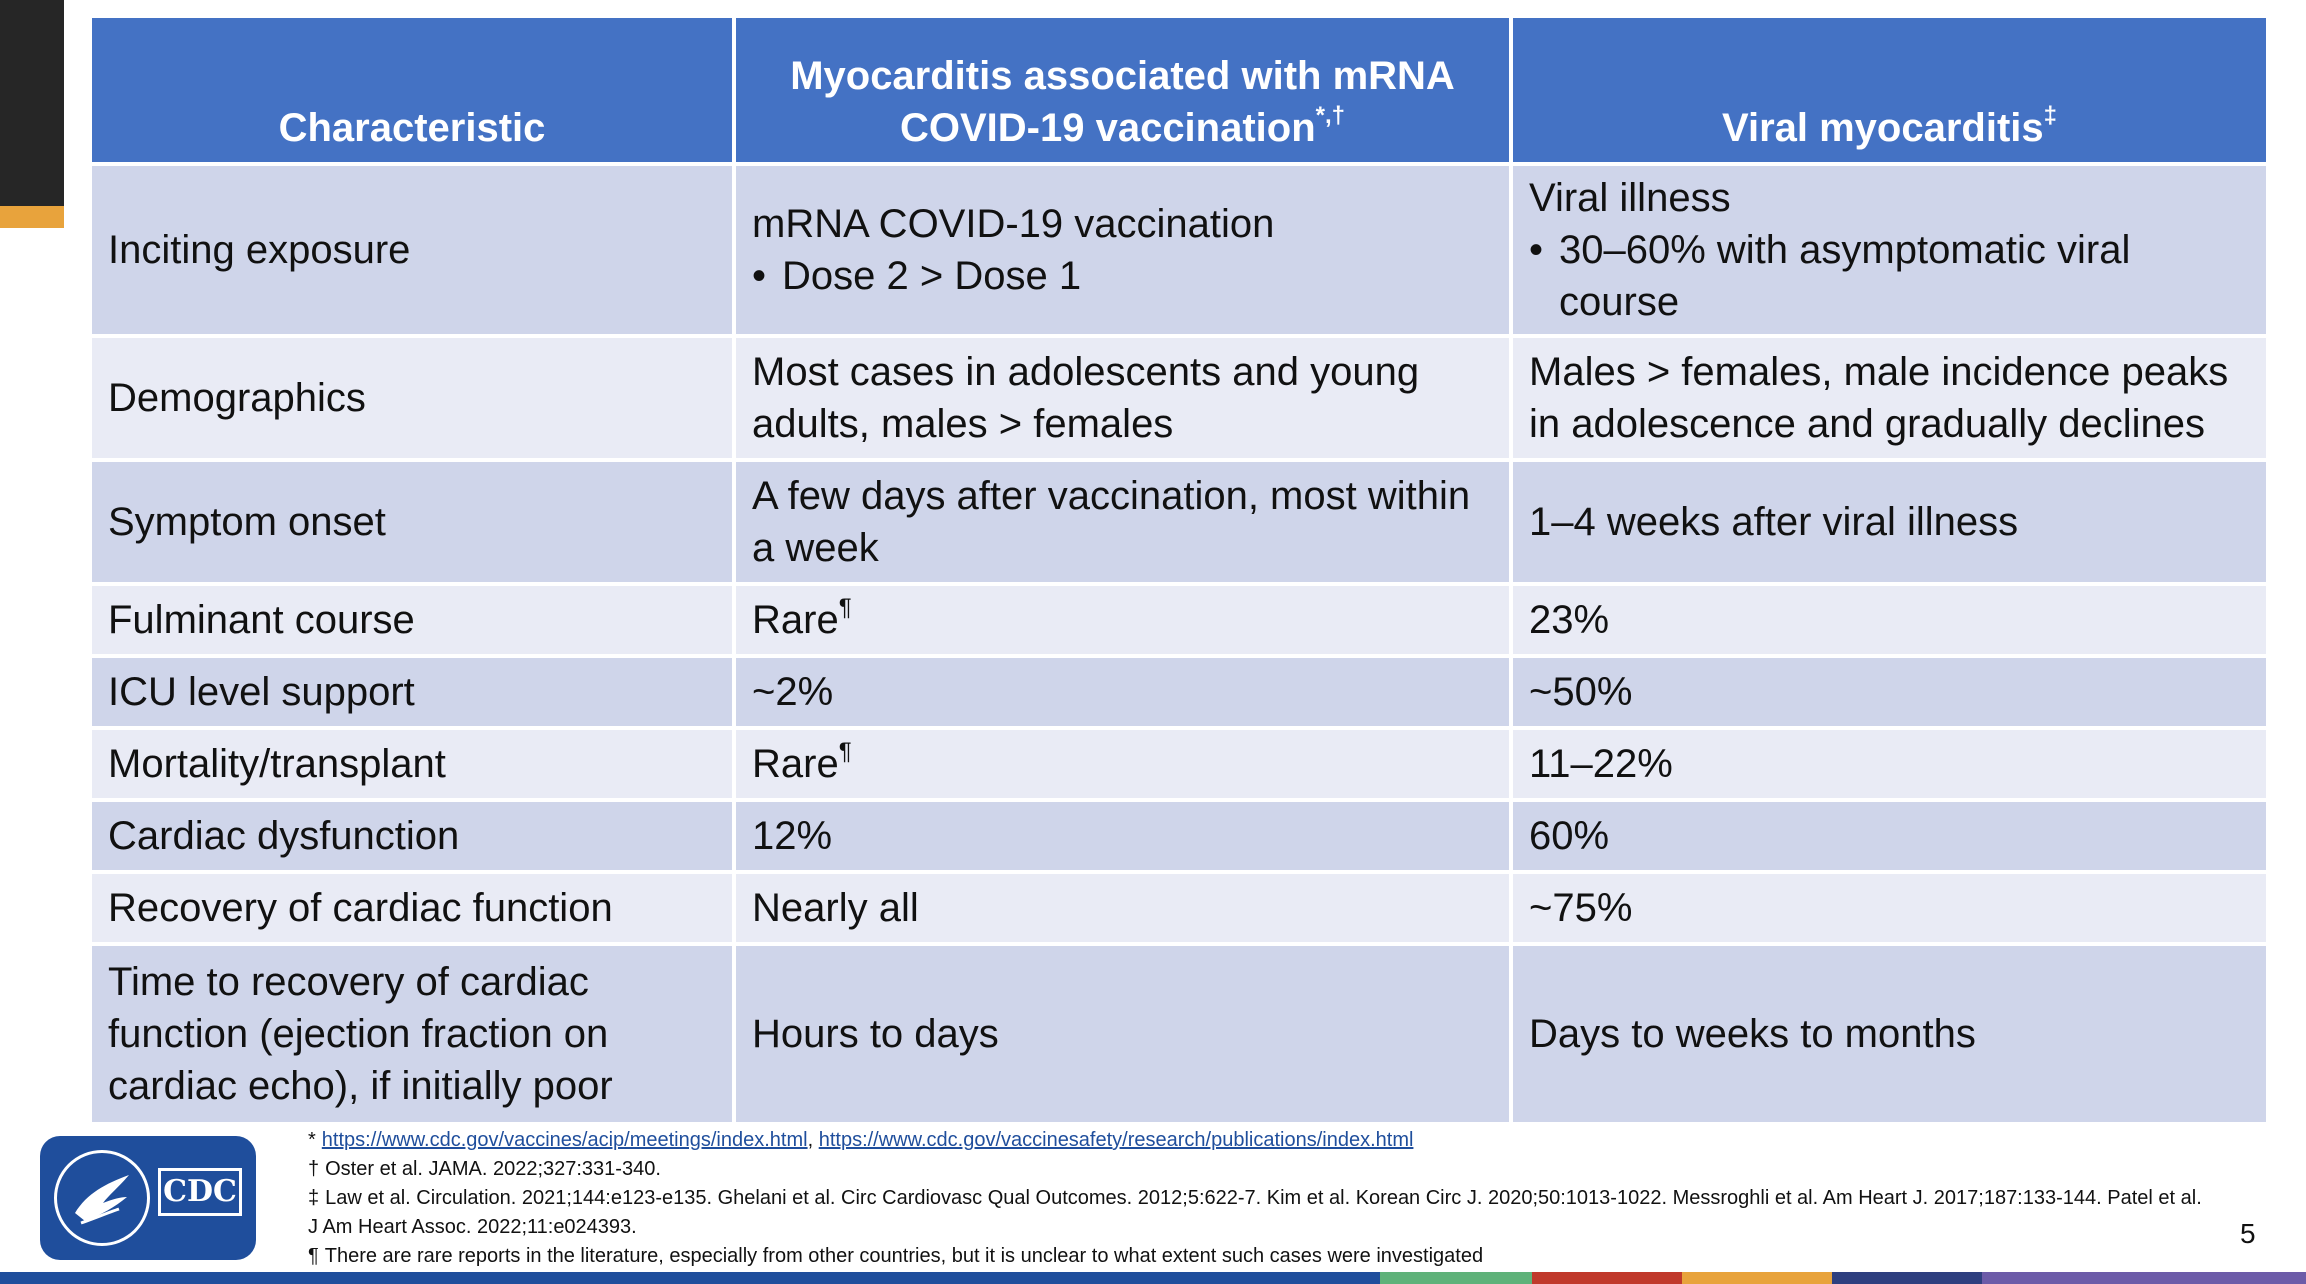  What do you see at coordinates (412, 836) in the screenshot?
I see `cell-characteristic: Cardiac dysfunction` at bounding box center [412, 836].